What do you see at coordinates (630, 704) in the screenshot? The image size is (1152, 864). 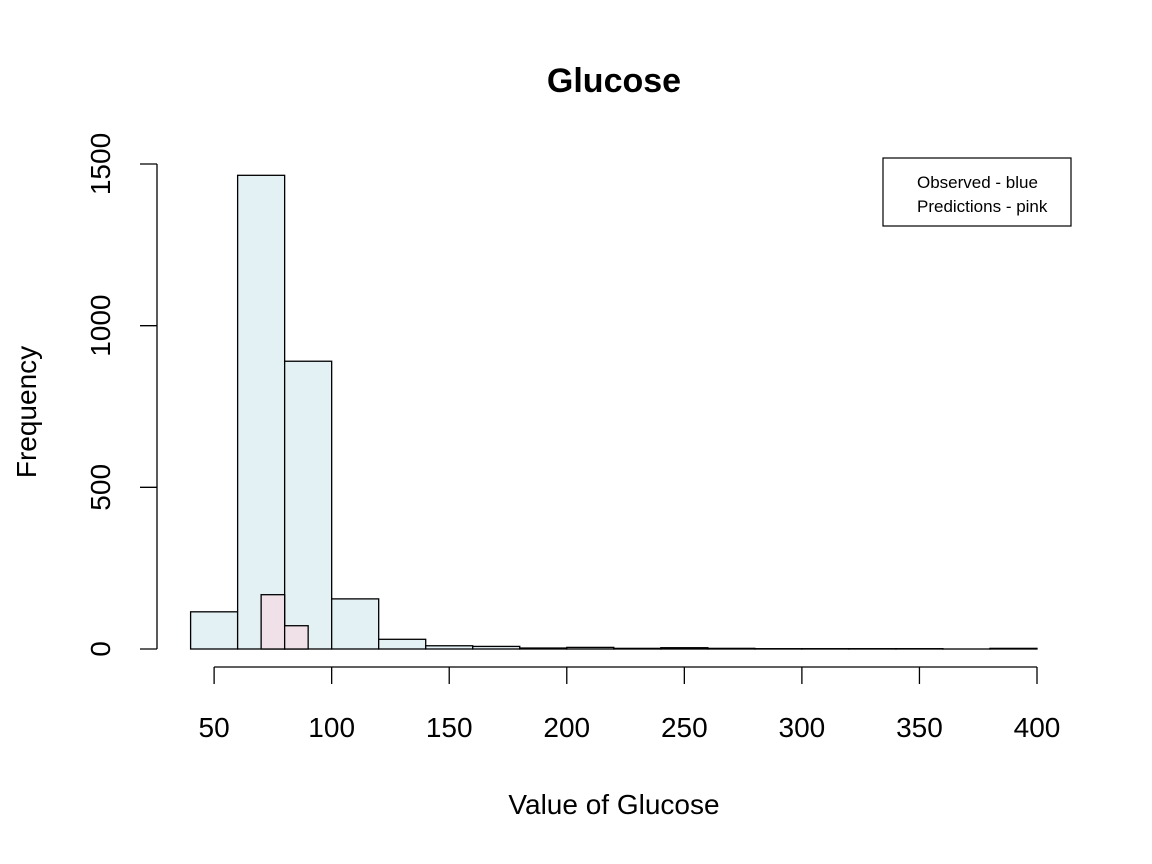 I see `x-axis: 50 100 150 200 250 300 350 400` at bounding box center [630, 704].